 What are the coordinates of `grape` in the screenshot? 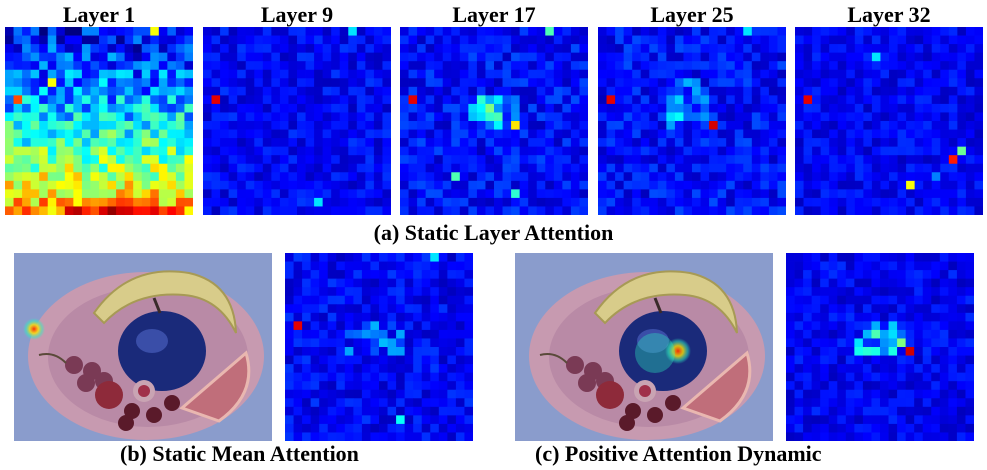 It's located at (575, 365).